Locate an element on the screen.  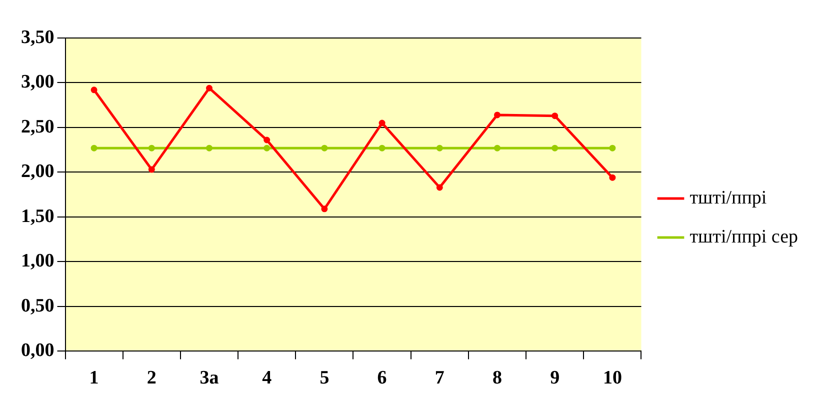
y-tick-label: 0,50 is located at coordinates (37, 305).